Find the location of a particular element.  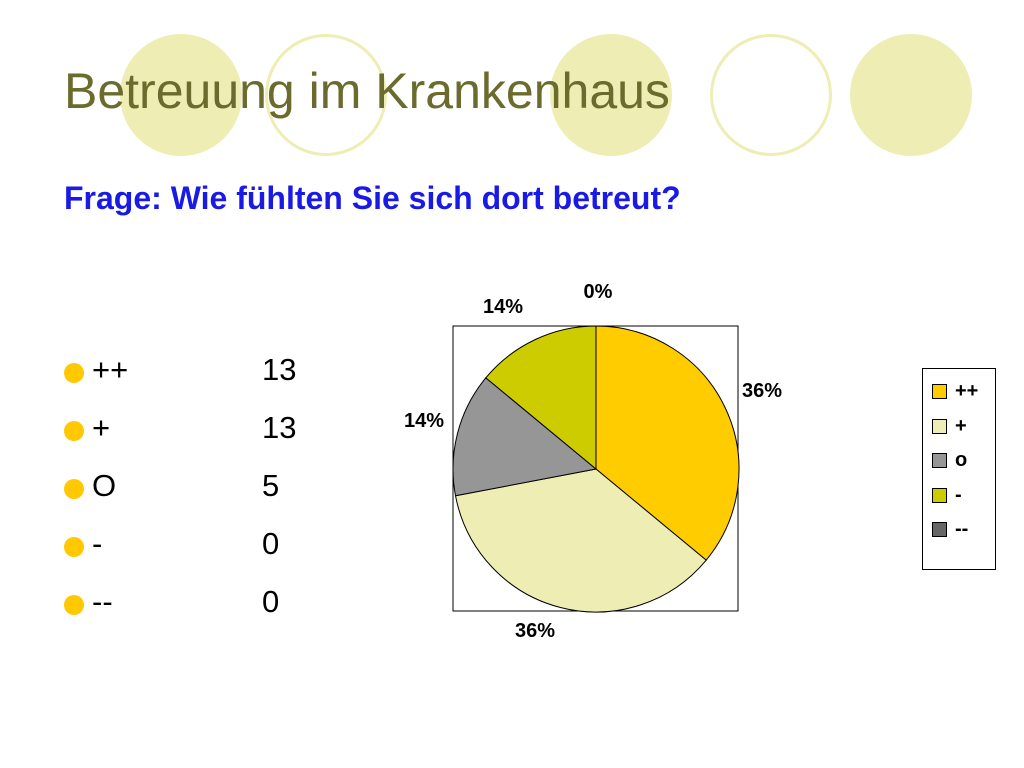

chart-legend: ++ + o - -- is located at coordinates (959, 469).